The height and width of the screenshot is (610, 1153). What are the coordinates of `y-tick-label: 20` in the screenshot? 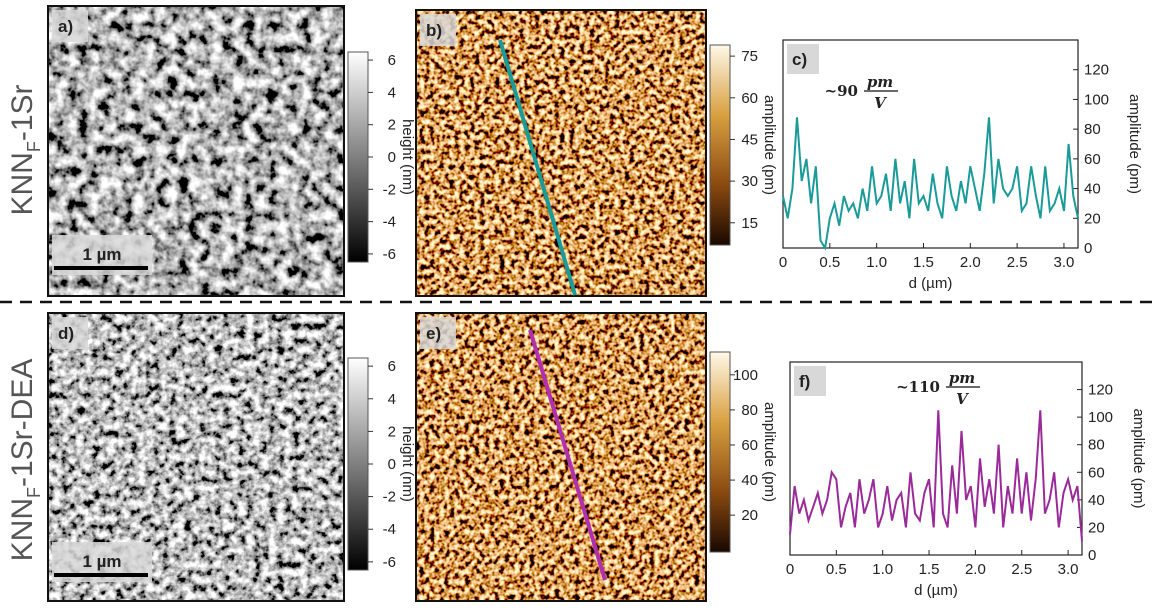 It's located at (1092, 218).